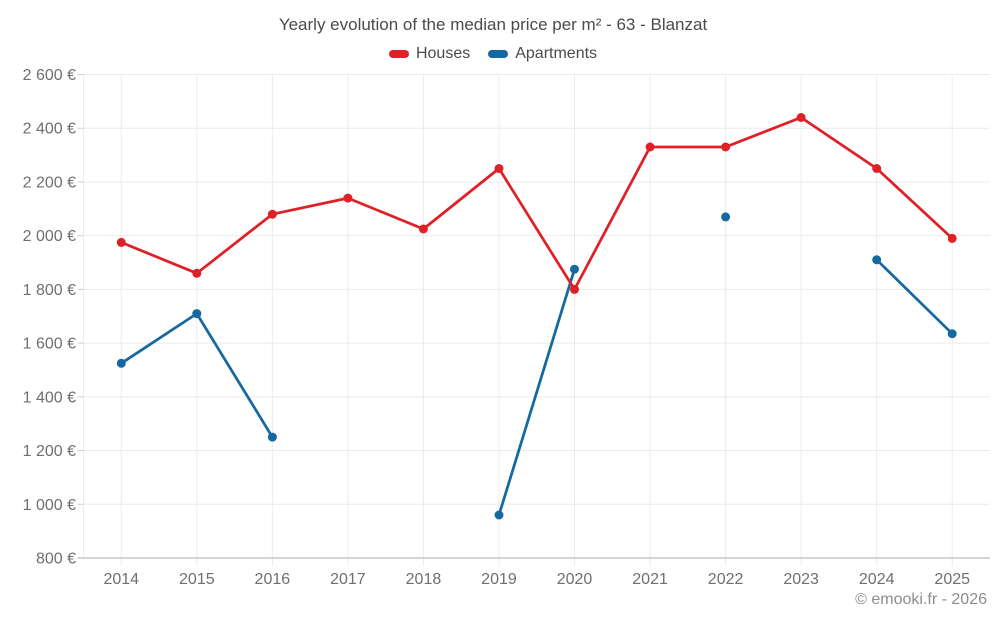 The width and height of the screenshot is (1000, 625). What do you see at coordinates (121, 579) in the screenshot?
I see `x-tick-label: 2014` at bounding box center [121, 579].